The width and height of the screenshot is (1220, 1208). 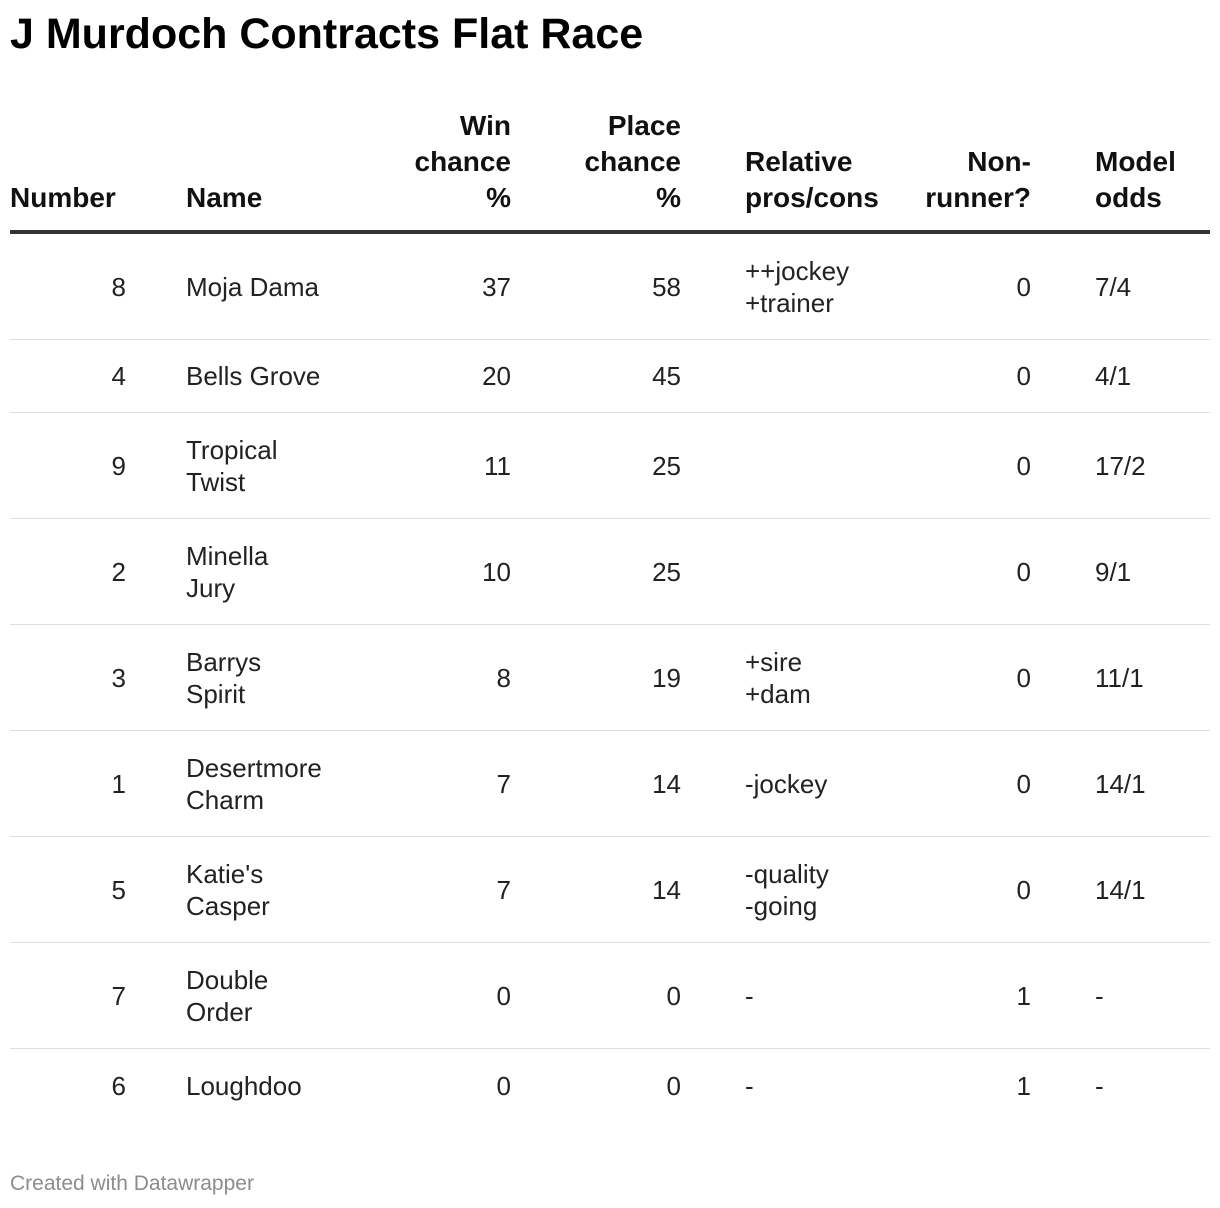 I want to click on column-header-model-odds: Model odds, so click(x=1120, y=171).